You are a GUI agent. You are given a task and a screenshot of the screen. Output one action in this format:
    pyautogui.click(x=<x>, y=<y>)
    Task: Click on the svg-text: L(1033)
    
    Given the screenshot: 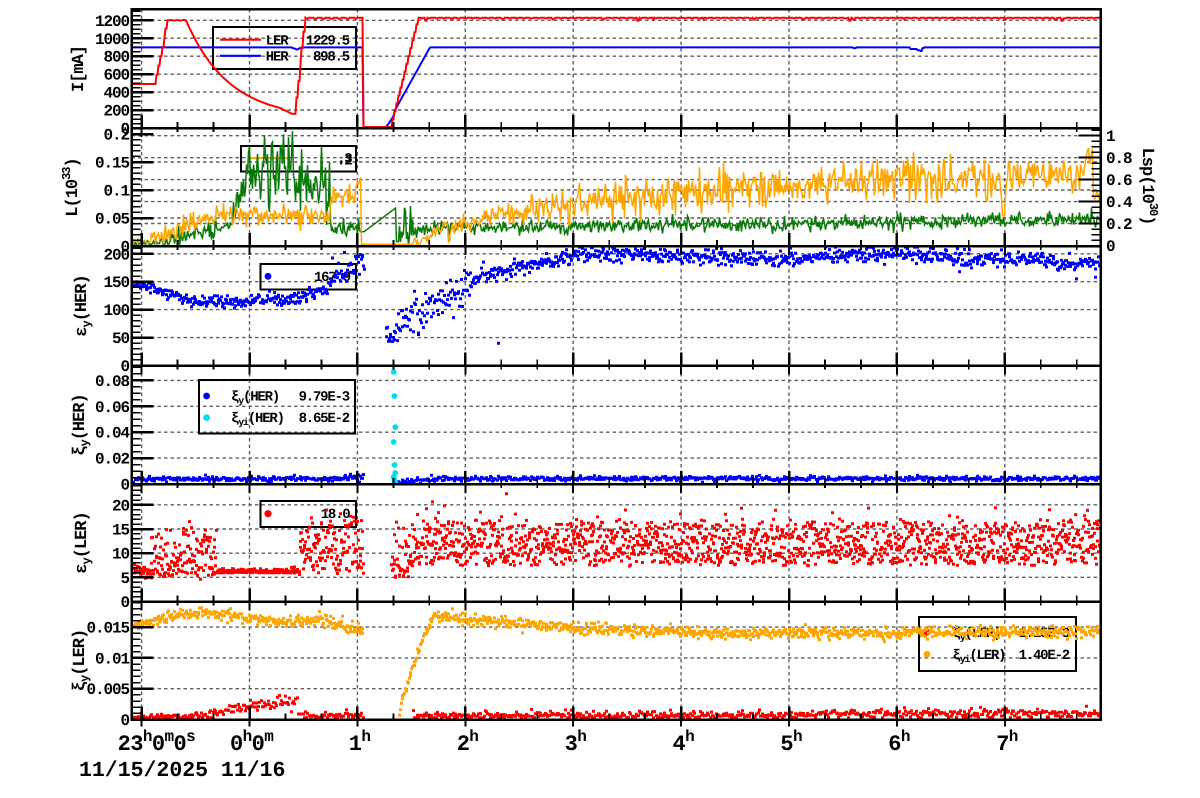 What is the action you would take?
    pyautogui.click(x=71, y=187)
    